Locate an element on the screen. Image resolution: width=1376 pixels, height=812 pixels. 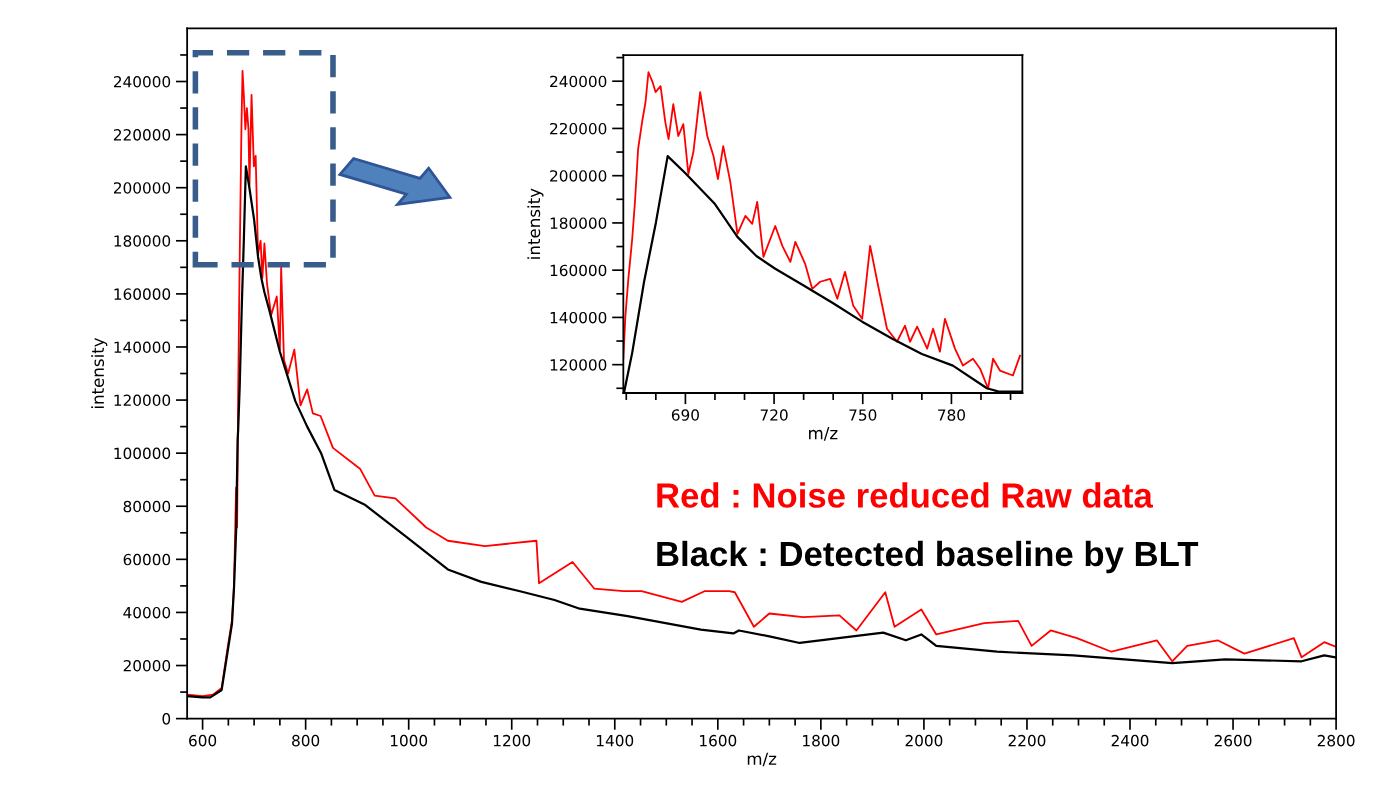
x-tick-label: 800 is located at coordinates (306, 740).